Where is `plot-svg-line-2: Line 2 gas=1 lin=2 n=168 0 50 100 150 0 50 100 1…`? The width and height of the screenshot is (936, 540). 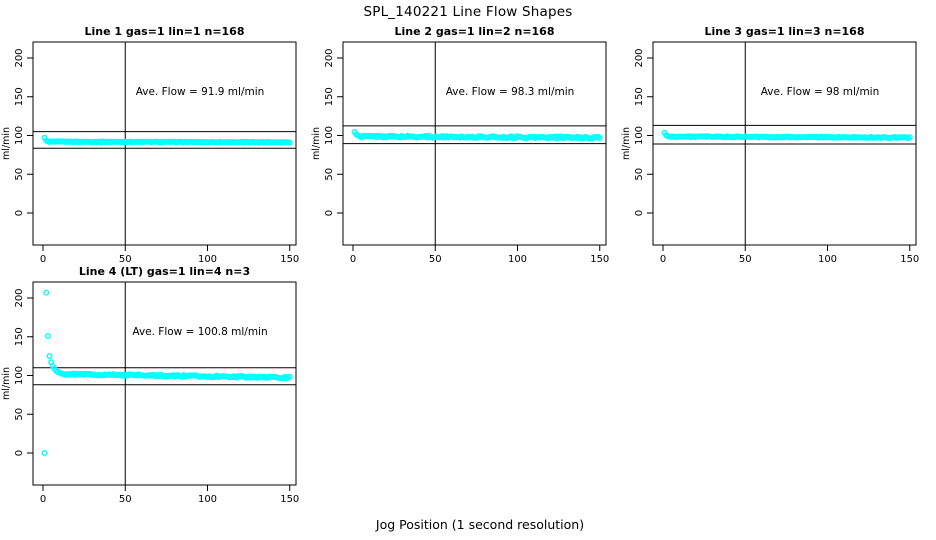
plot-svg-line-2: Line 2 gas=1 lin=2 n=168 0 50 100 150 0 50 100 1… is located at coordinates (460, 145).